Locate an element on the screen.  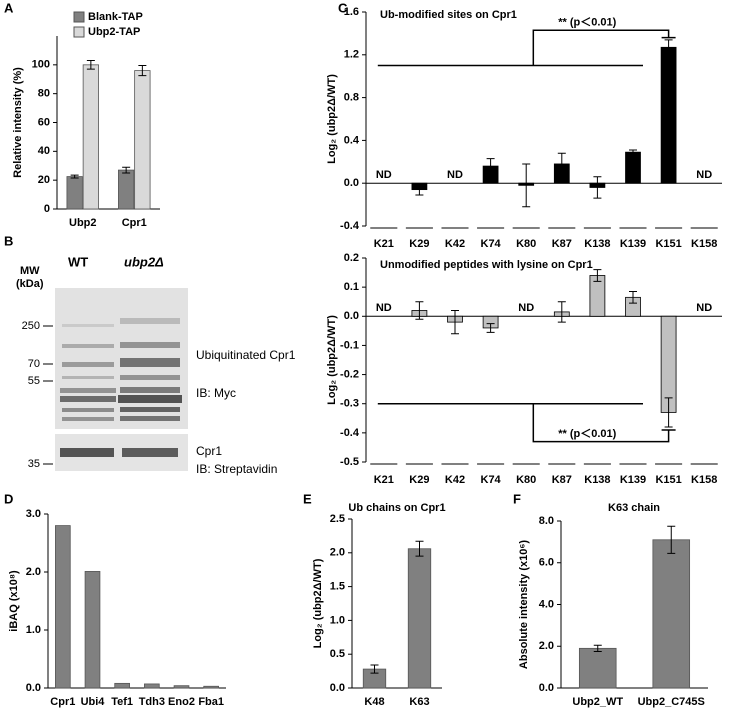
lane-label: ubp2Δ is located at coordinates (144, 261).